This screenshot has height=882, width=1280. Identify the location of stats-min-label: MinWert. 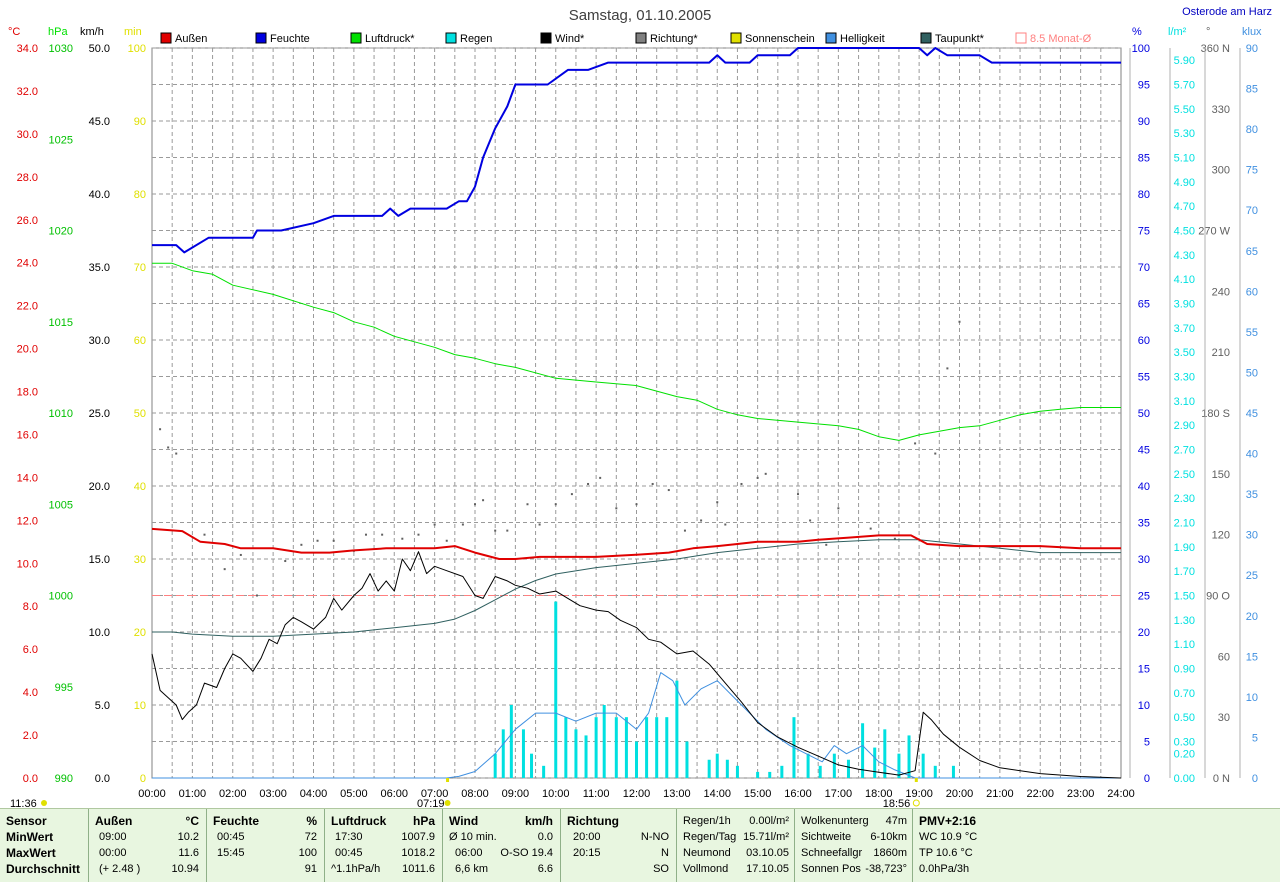
(30, 837).